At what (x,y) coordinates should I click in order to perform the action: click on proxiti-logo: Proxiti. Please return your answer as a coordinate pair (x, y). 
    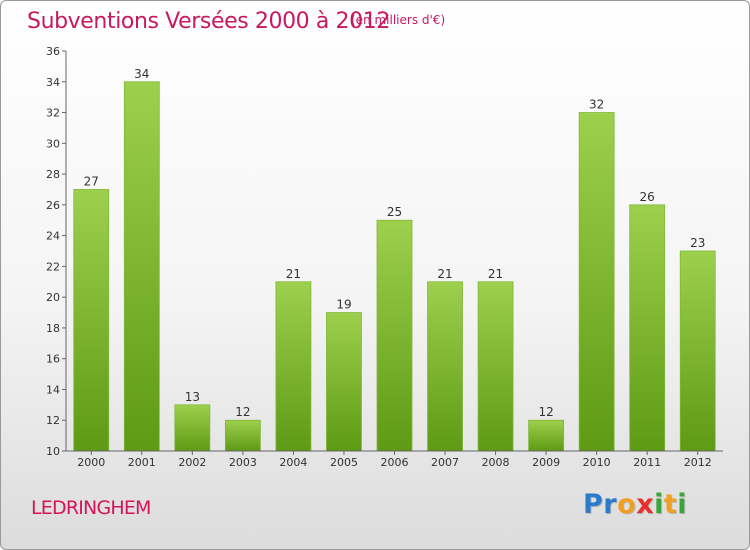
    Looking at the image, I should click on (635, 504).